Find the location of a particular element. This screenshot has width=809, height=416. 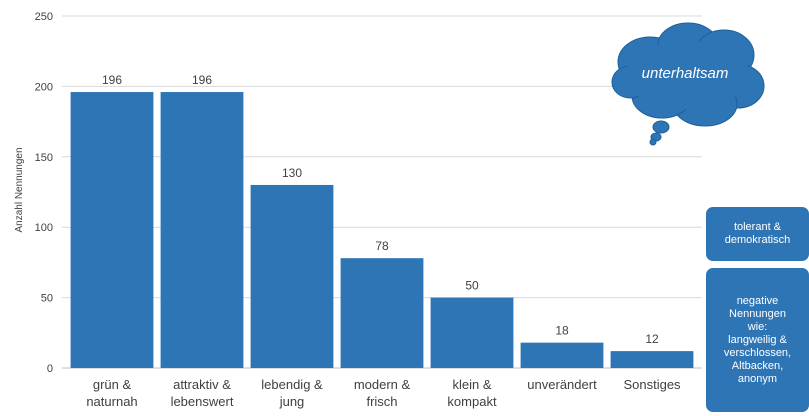

annotation-tolerant-text: tolerant & demokratisch is located at coordinates (757, 233).